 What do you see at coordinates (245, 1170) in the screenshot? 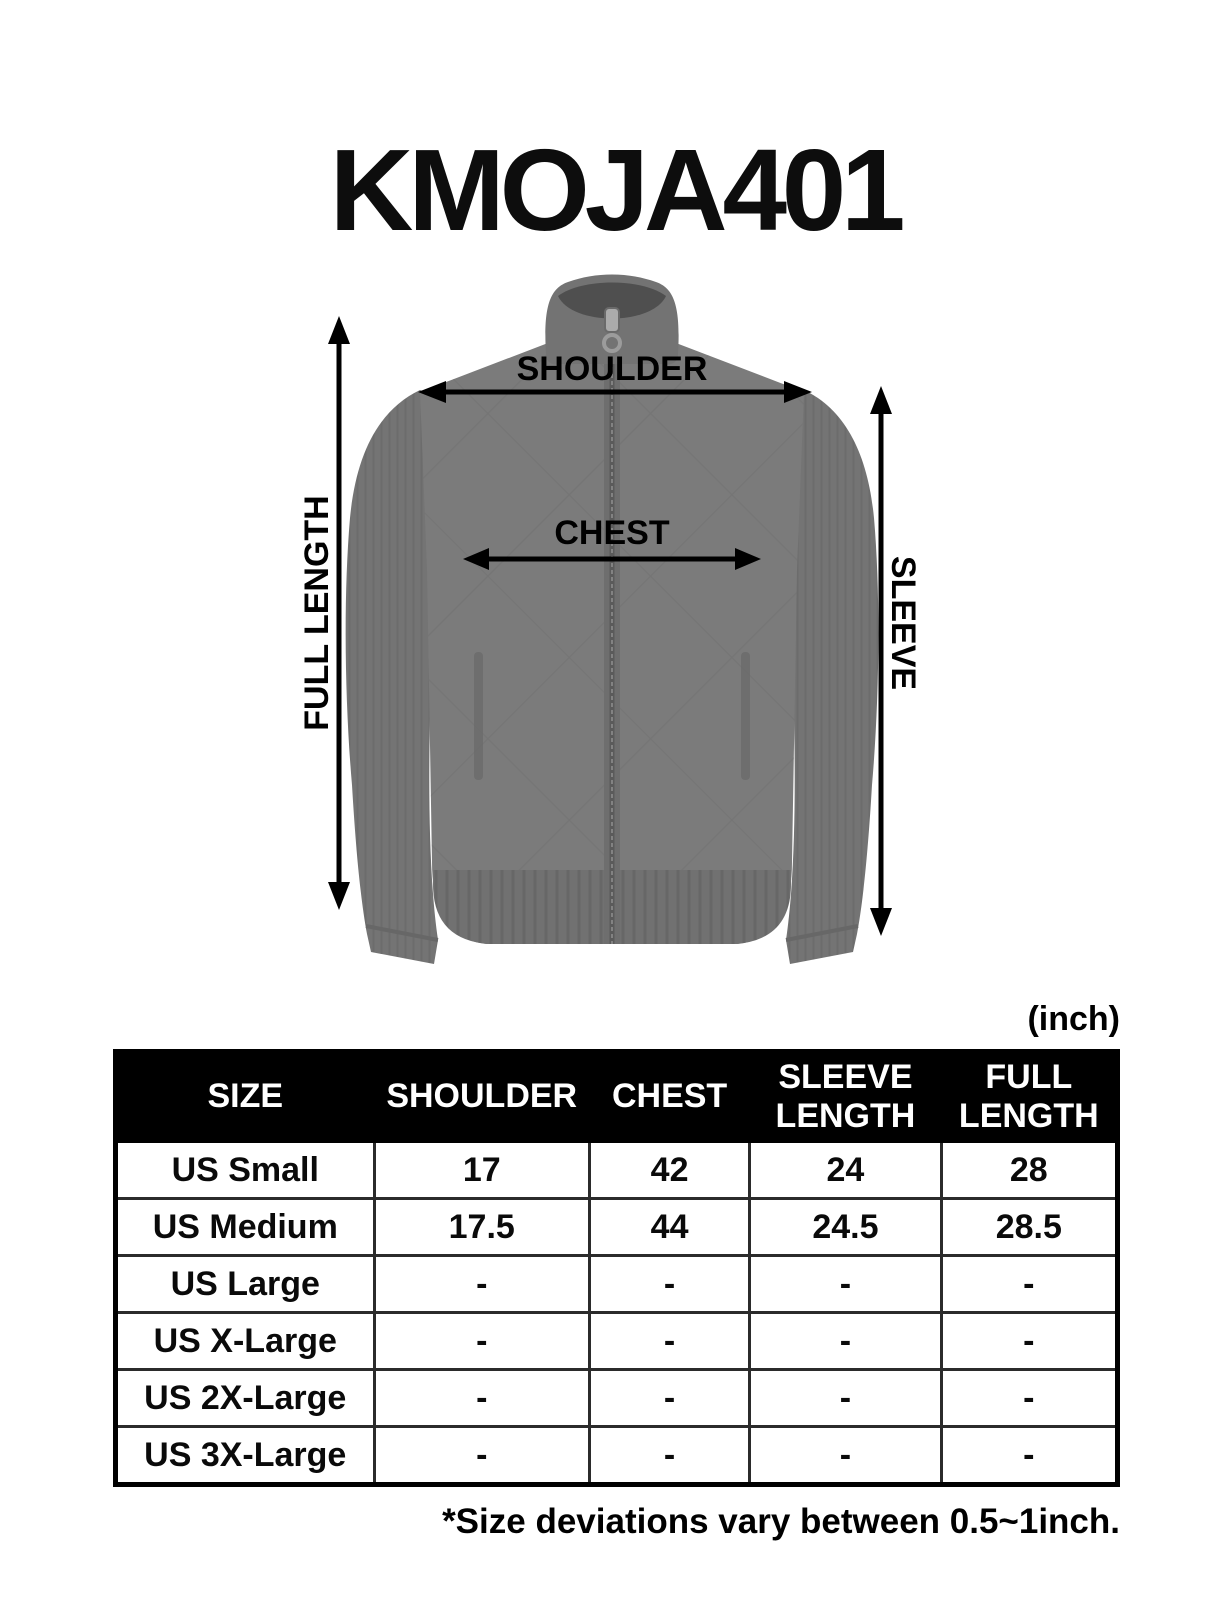
I see `row-size-label: US Small` at bounding box center [245, 1170].